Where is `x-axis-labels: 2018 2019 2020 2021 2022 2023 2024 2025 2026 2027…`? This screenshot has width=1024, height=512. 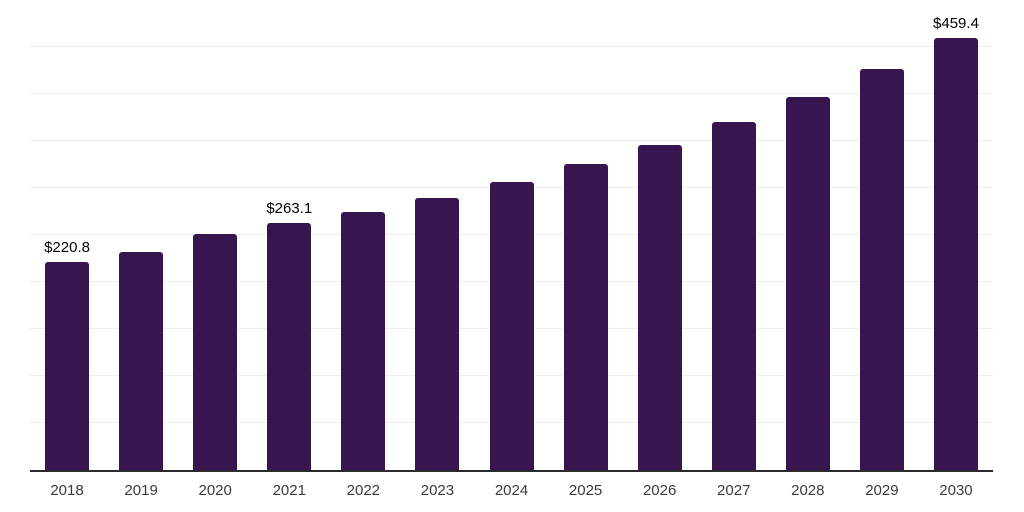 x-axis-labels: 2018 2019 2020 2021 2022 2023 2024 2025 2026 2027… is located at coordinates (511, 490).